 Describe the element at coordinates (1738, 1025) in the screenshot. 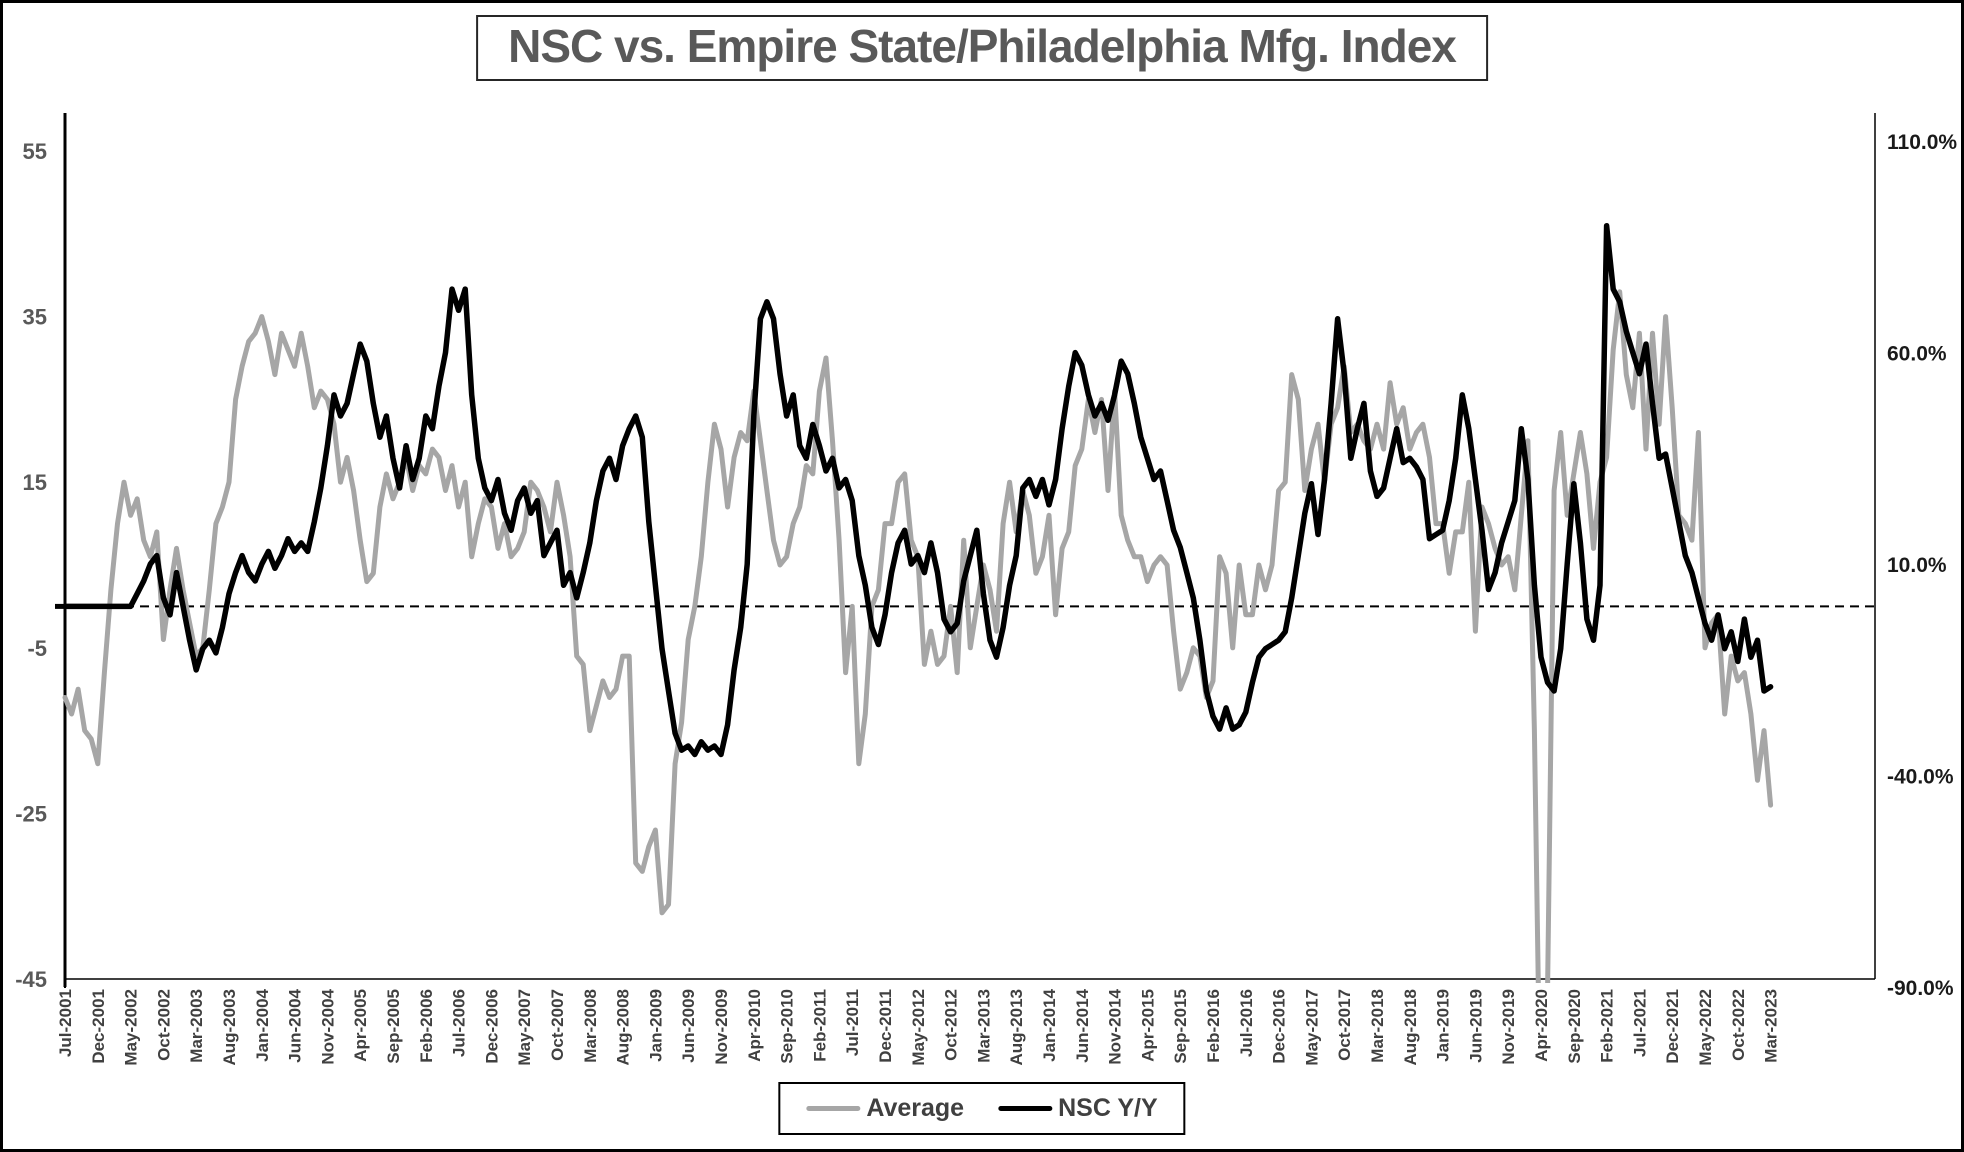

I see `x-axis-tick-label: Oct-2022` at that location.